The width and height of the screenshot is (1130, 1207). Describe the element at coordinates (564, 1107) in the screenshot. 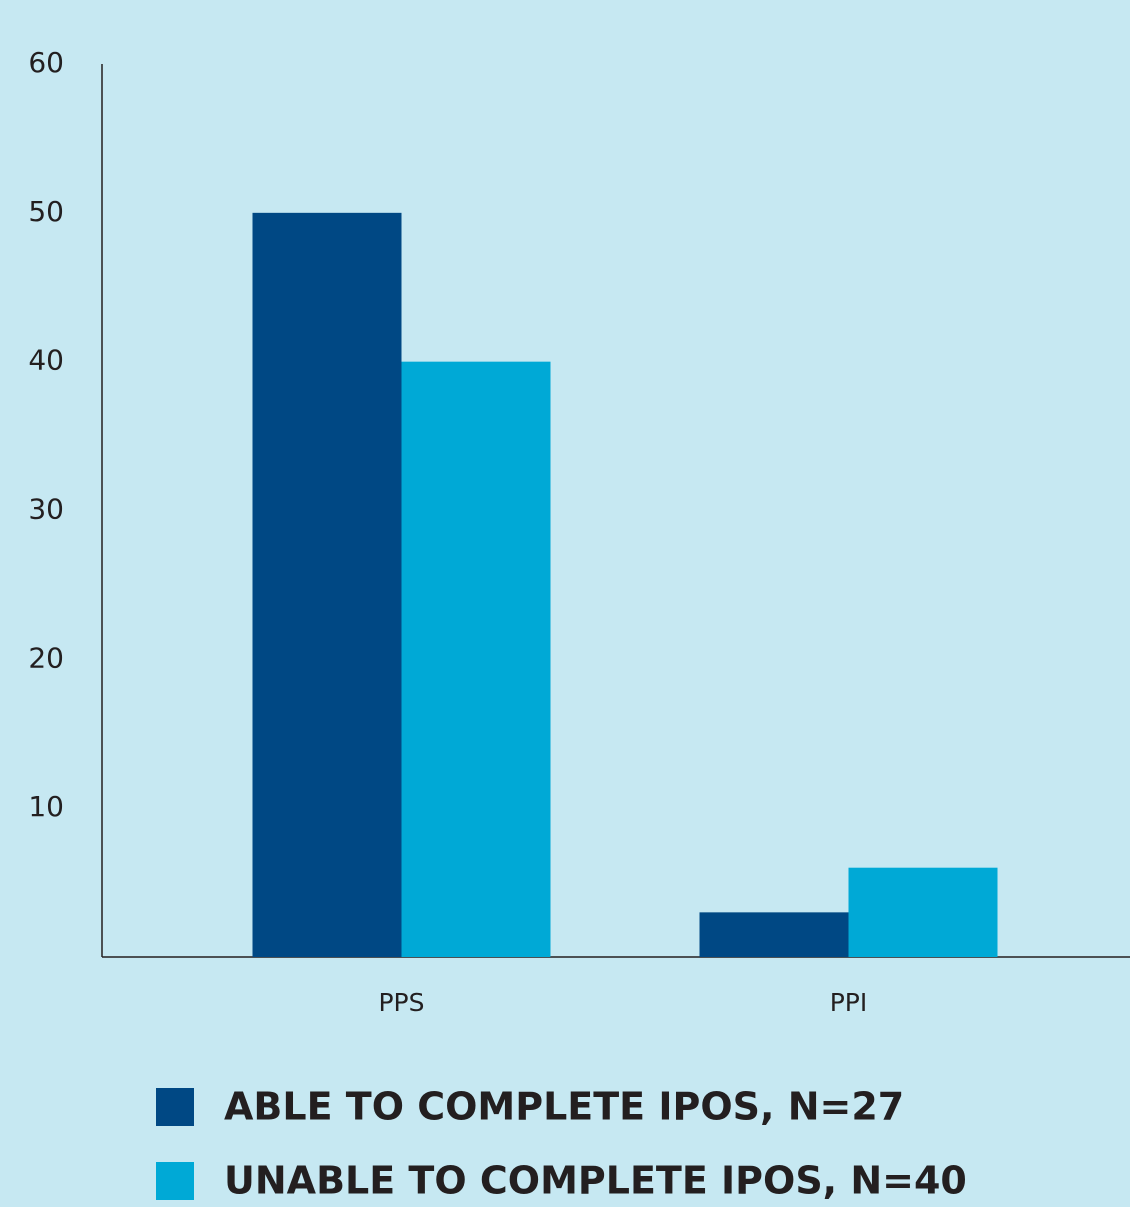

I see `legend-label: ABLE TO COMPLETE IPOS, N=27` at that location.